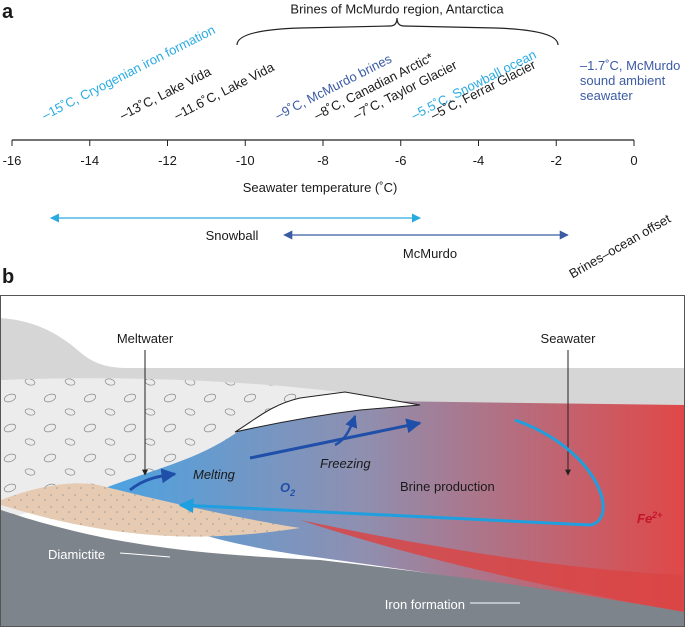  Describe the element at coordinates (401, 160) in the screenshot. I see `x-tick-label: -6` at that location.